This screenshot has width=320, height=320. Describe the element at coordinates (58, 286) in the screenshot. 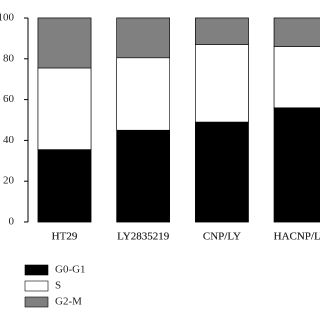

I see `legend-label: S` at that location.